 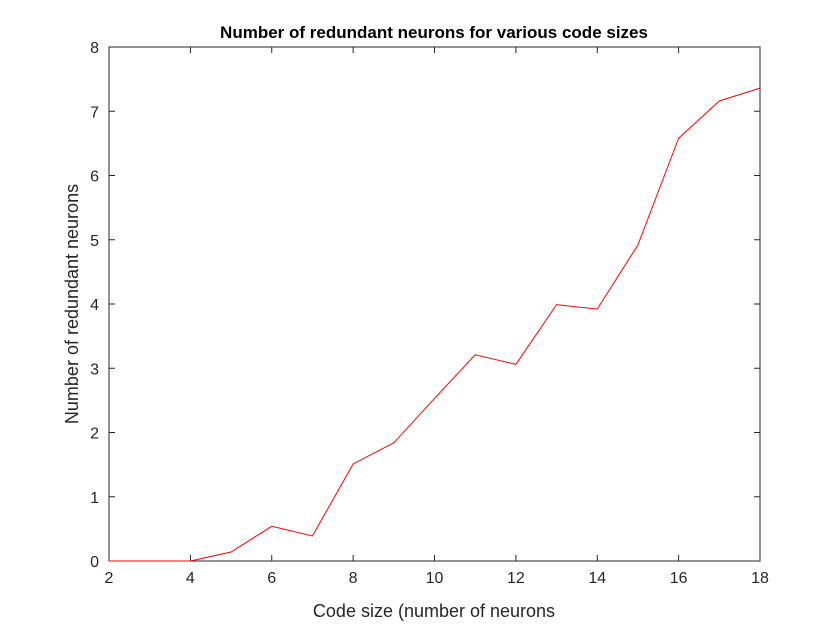 I want to click on y-tick-label: 4, so click(x=94, y=305).